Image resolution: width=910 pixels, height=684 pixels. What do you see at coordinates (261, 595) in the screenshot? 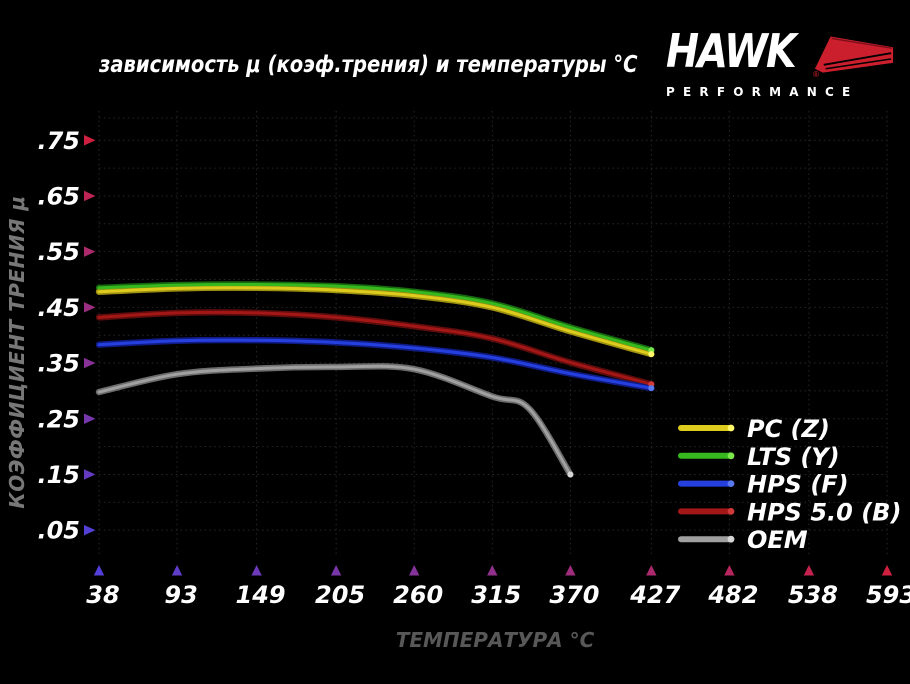
I see `x-tick-label: 149` at bounding box center [261, 595].